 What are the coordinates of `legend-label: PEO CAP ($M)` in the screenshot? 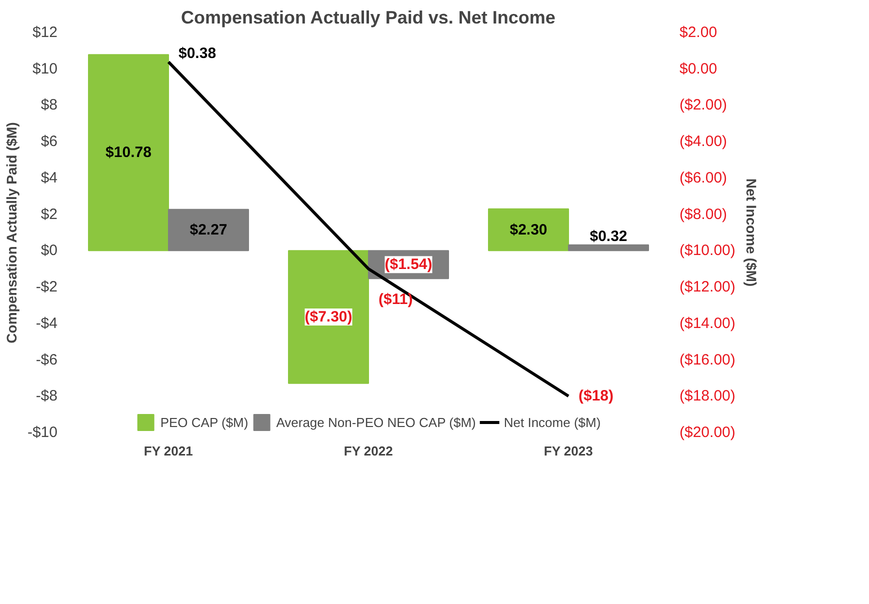 It's located at (204, 422).